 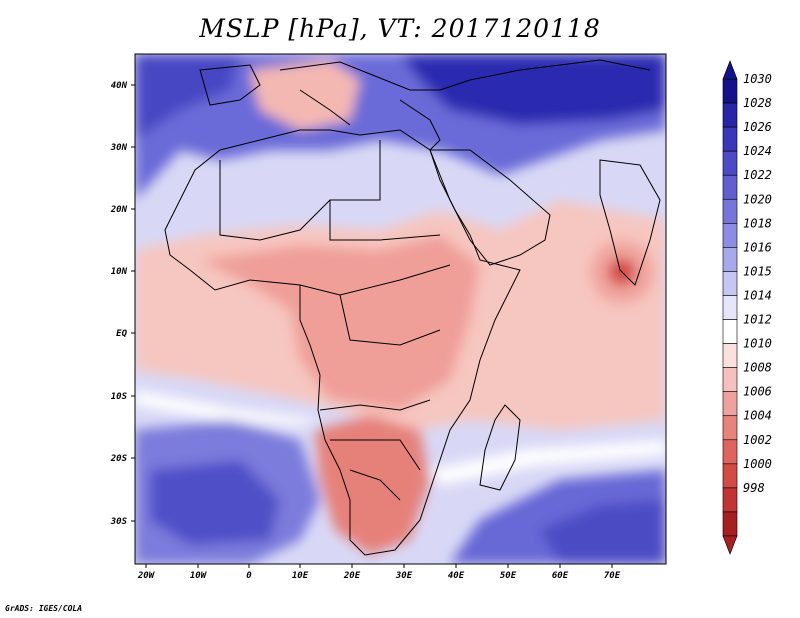 I want to click on colorbar-label: 1015, so click(x=757, y=271).